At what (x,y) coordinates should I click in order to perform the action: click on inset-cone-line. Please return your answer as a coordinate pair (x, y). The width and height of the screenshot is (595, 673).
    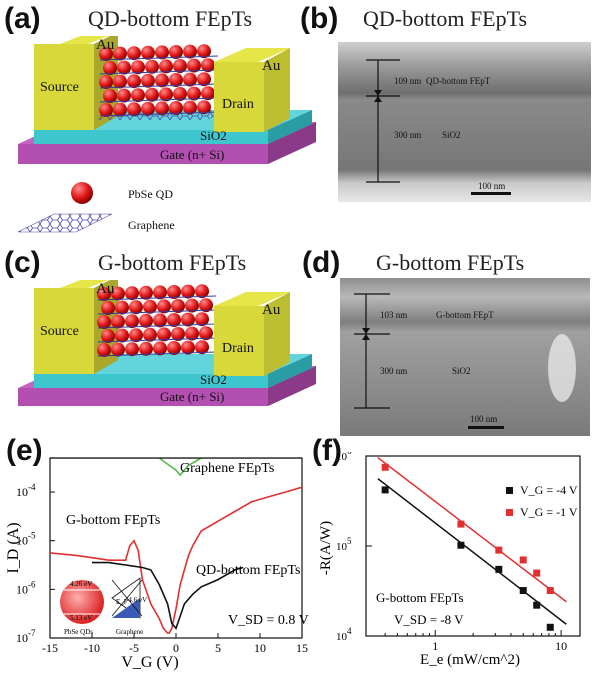
    Looking at the image, I should click on (127, 598).